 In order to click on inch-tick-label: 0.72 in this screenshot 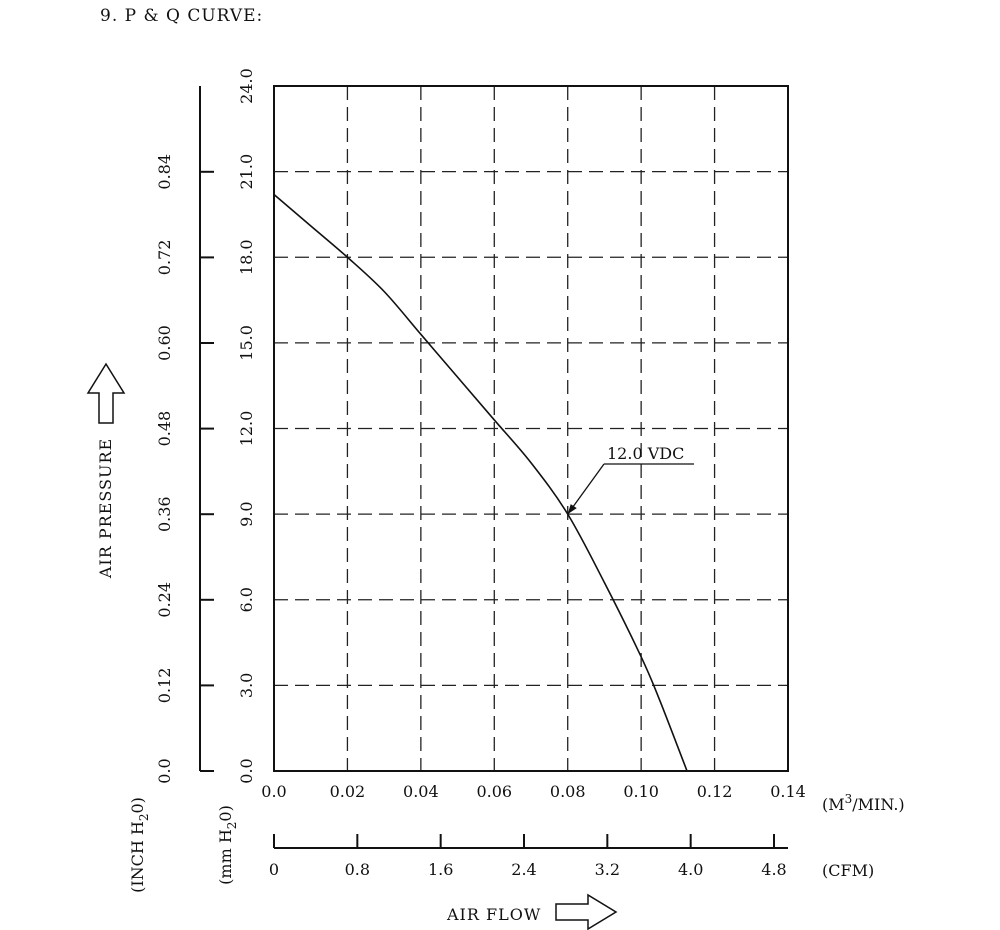, I will do `click(164, 258)`.